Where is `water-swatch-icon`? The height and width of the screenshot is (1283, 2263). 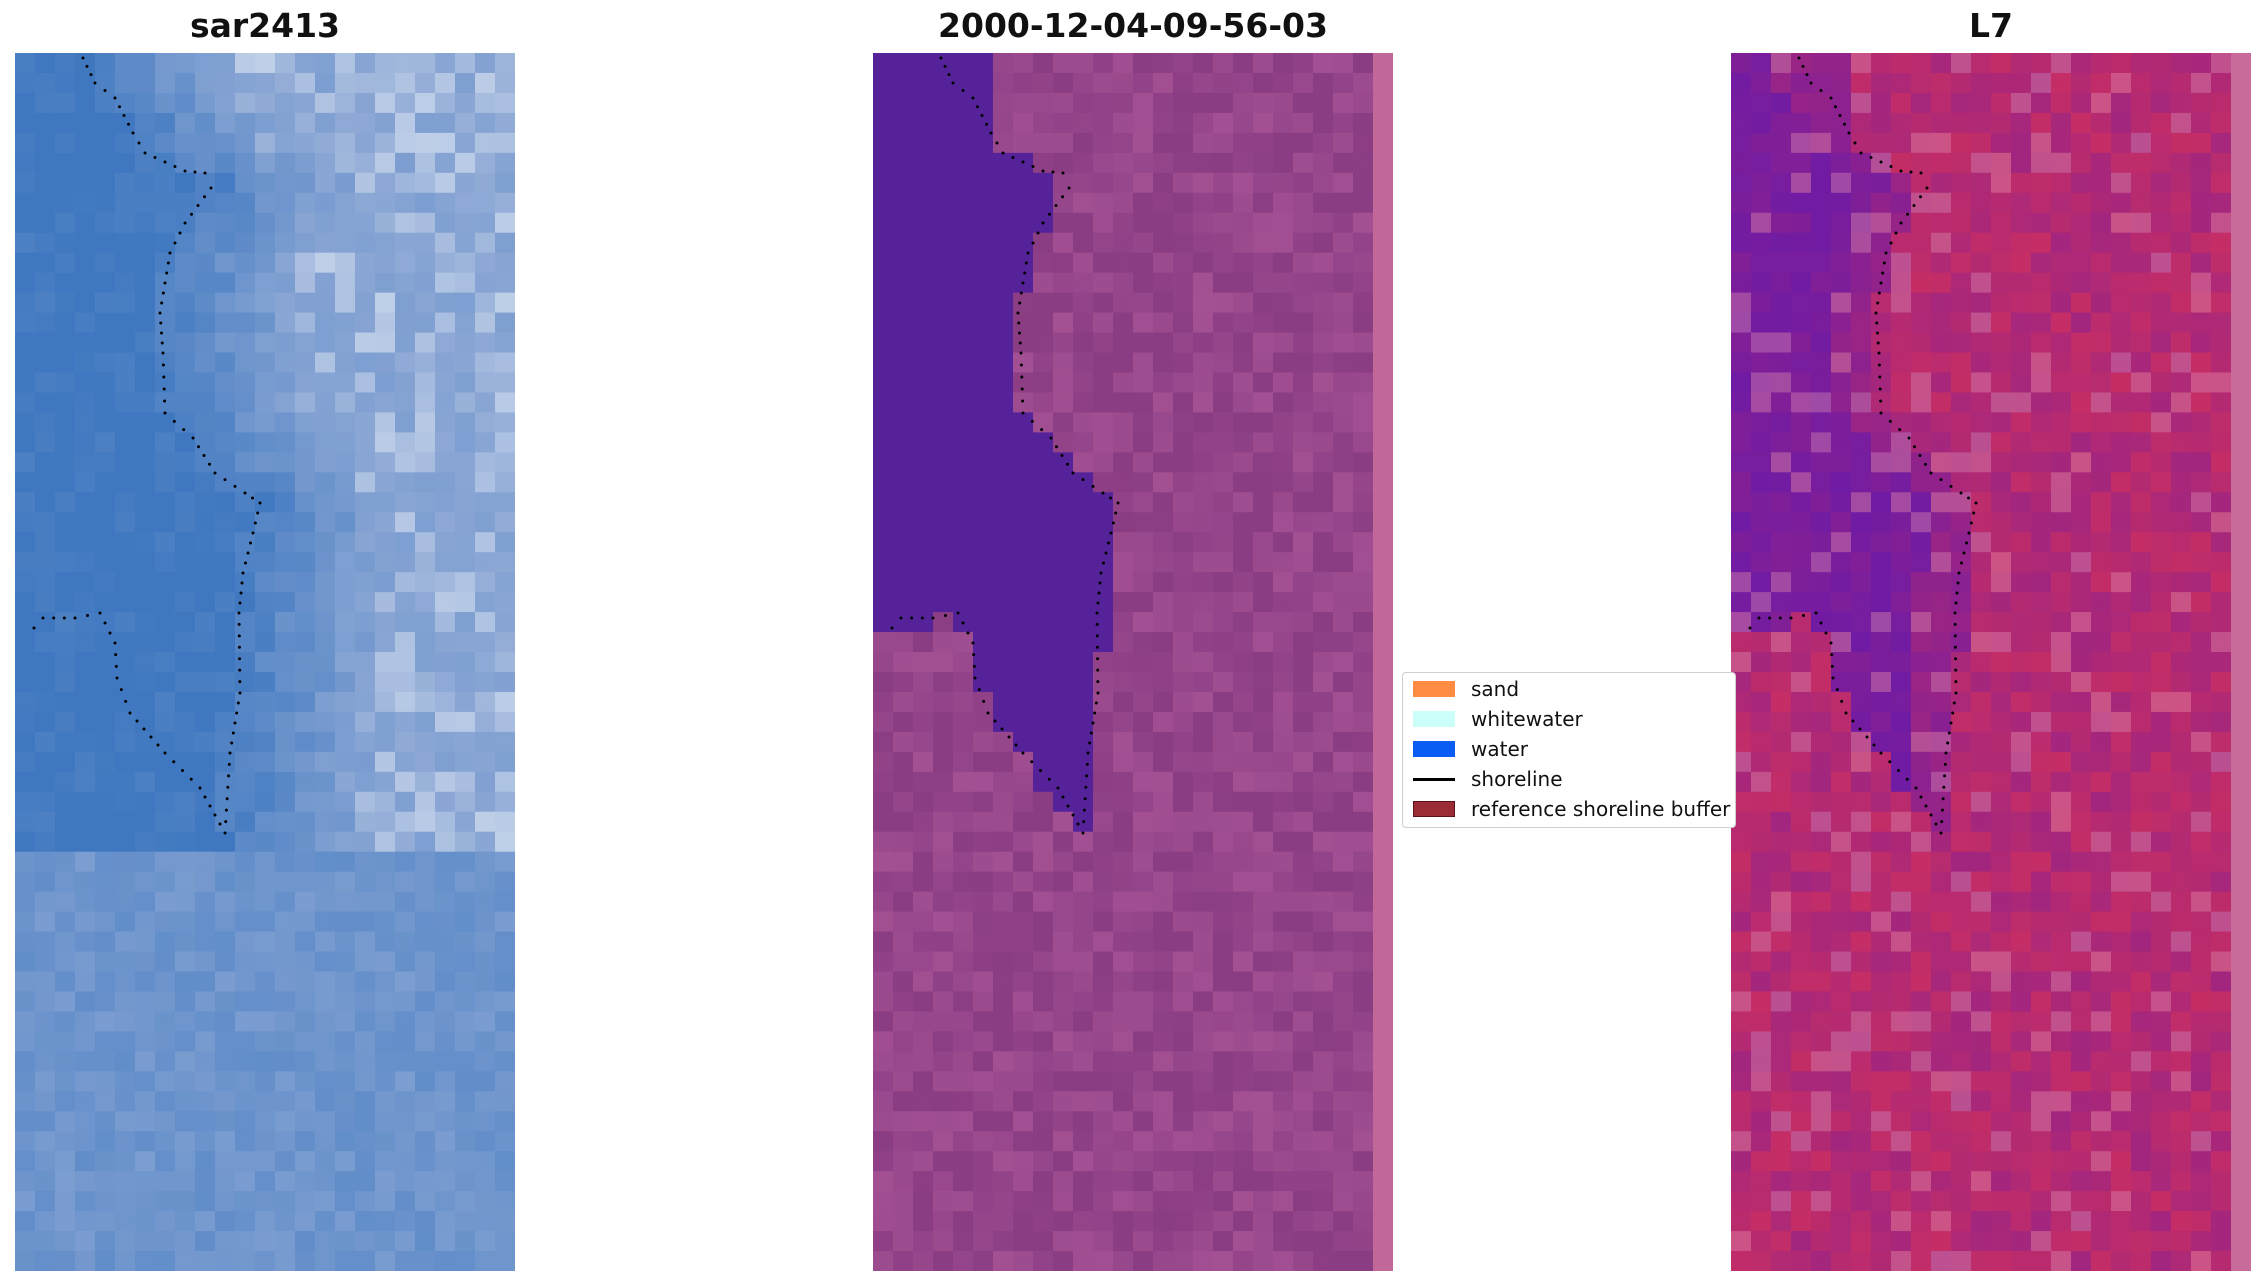 water-swatch-icon is located at coordinates (1434, 749).